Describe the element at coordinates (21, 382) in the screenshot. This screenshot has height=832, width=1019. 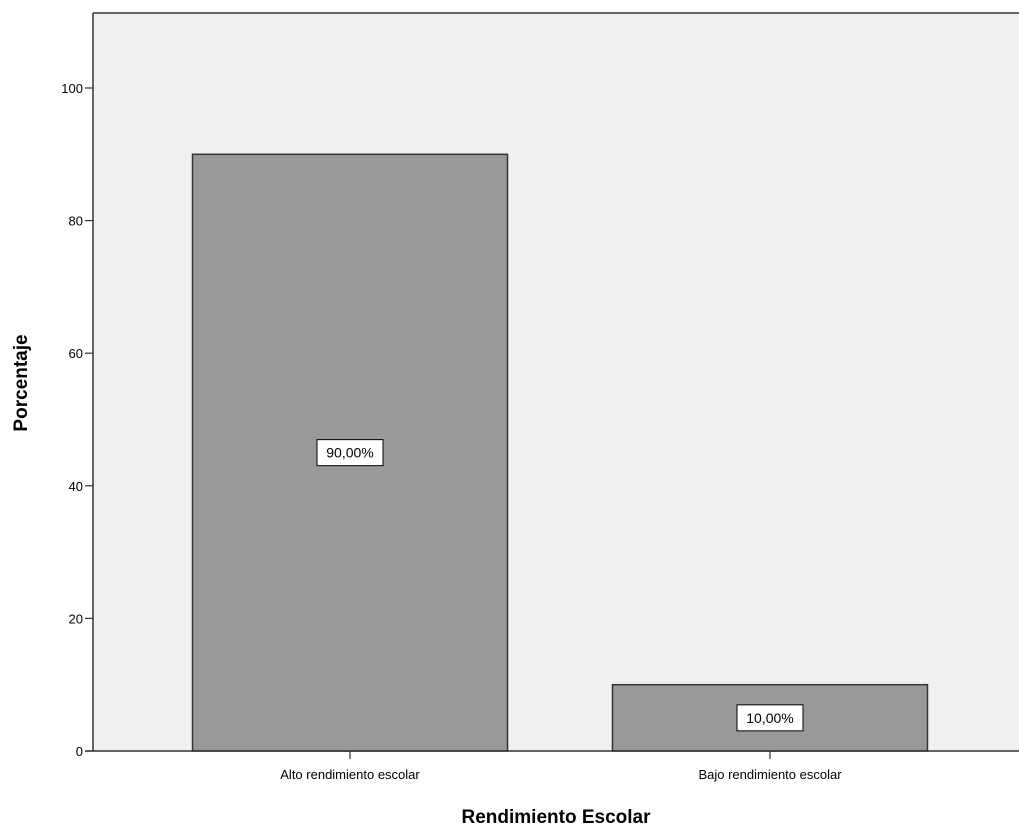
I see `y-axis-title: Porcentaje` at that location.